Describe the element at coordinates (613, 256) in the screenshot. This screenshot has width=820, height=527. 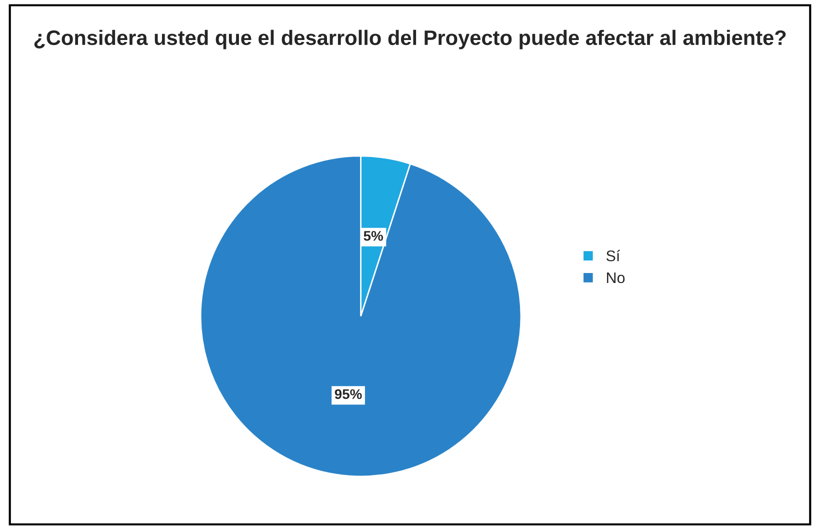
I see `legend-label: Sí` at that location.